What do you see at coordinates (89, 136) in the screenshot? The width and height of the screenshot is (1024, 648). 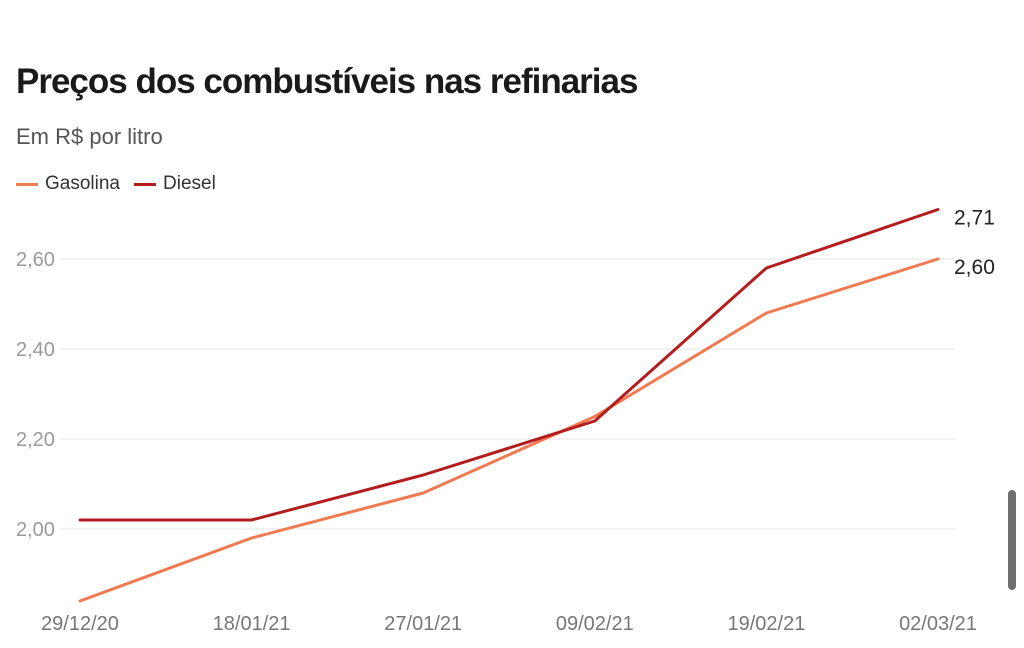 I see `chart-subtitle: Em R$ por litro` at bounding box center [89, 136].